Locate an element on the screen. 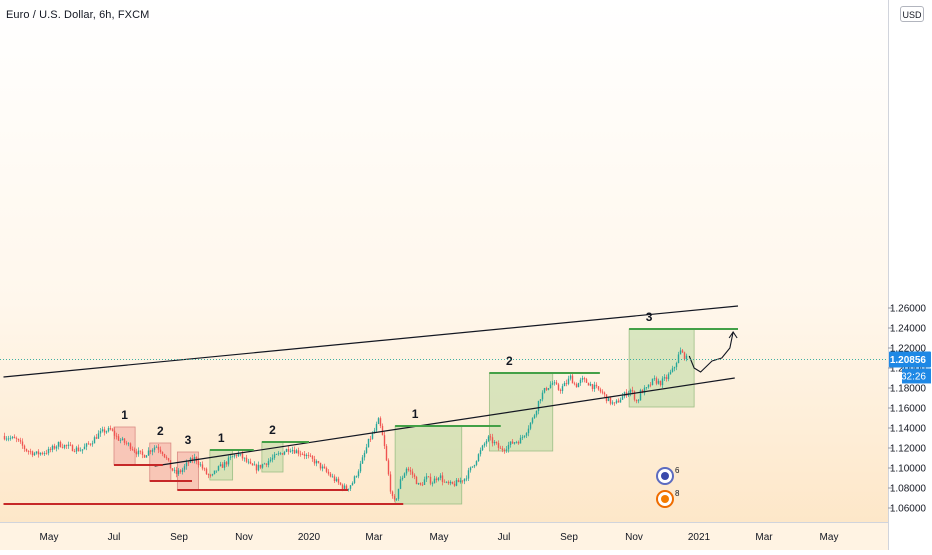 The width and height of the screenshot is (932, 555). wave-label: 3 is located at coordinates (649, 317).